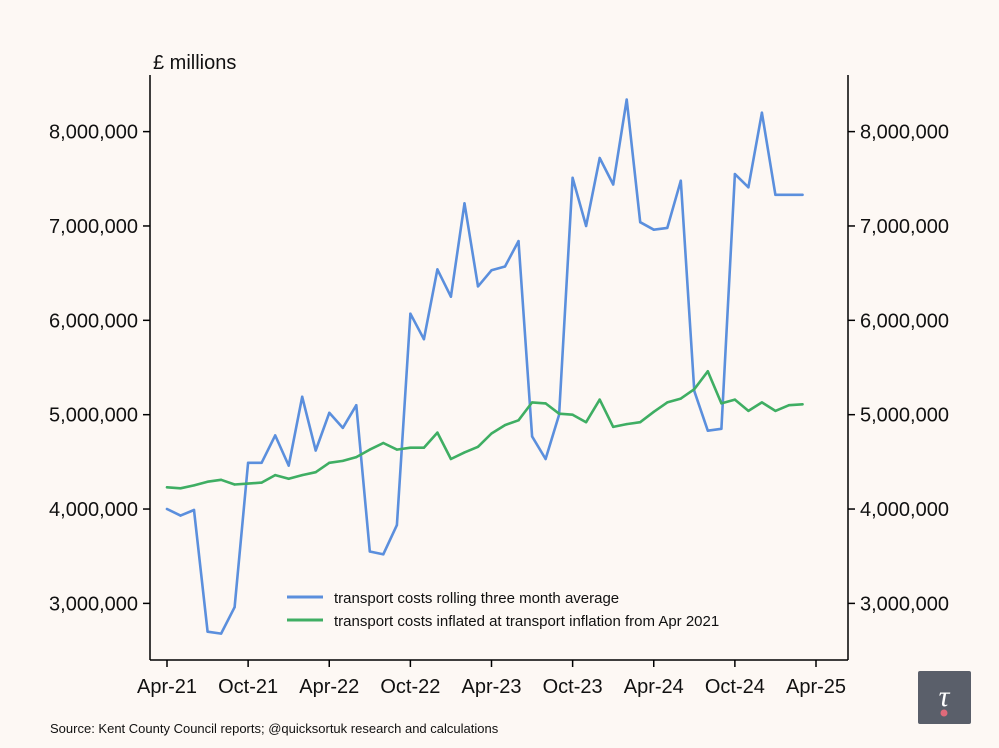 Image resolution: width=999 pixels, height=748 pixels. I want to click on y-tick-label-left: 5,000,000, so click(93, 416).